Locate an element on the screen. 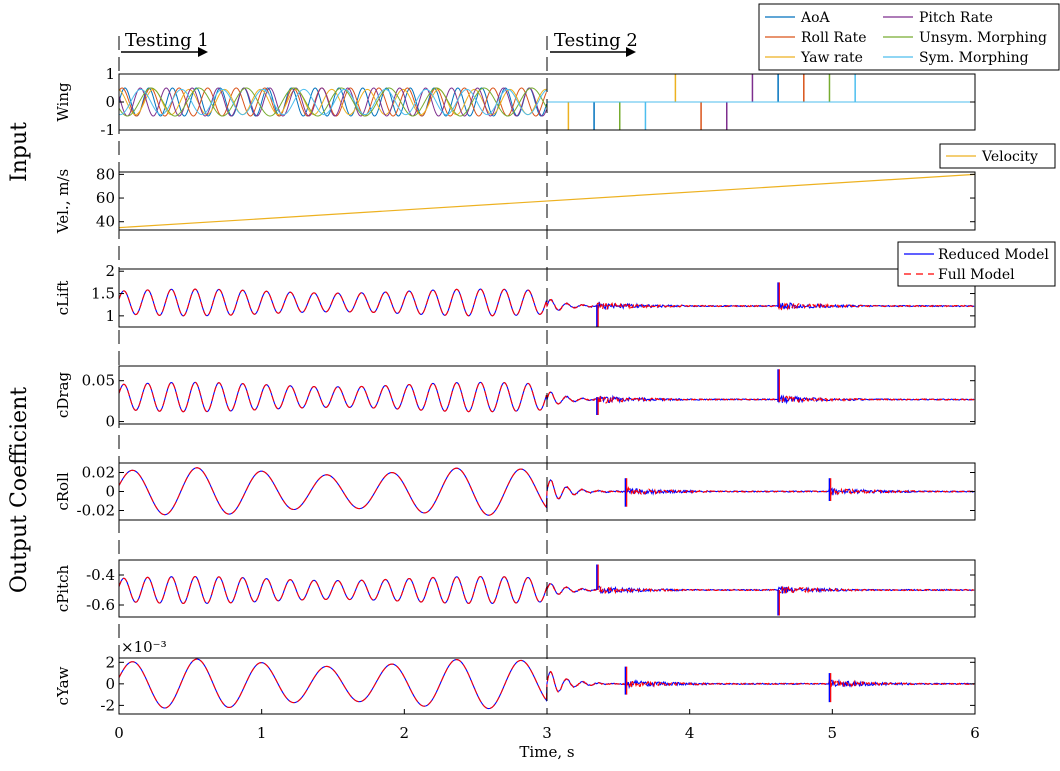 This screenshot has width=1060, height=771. xtick-label: 4 is located at coordinates (690, 733).